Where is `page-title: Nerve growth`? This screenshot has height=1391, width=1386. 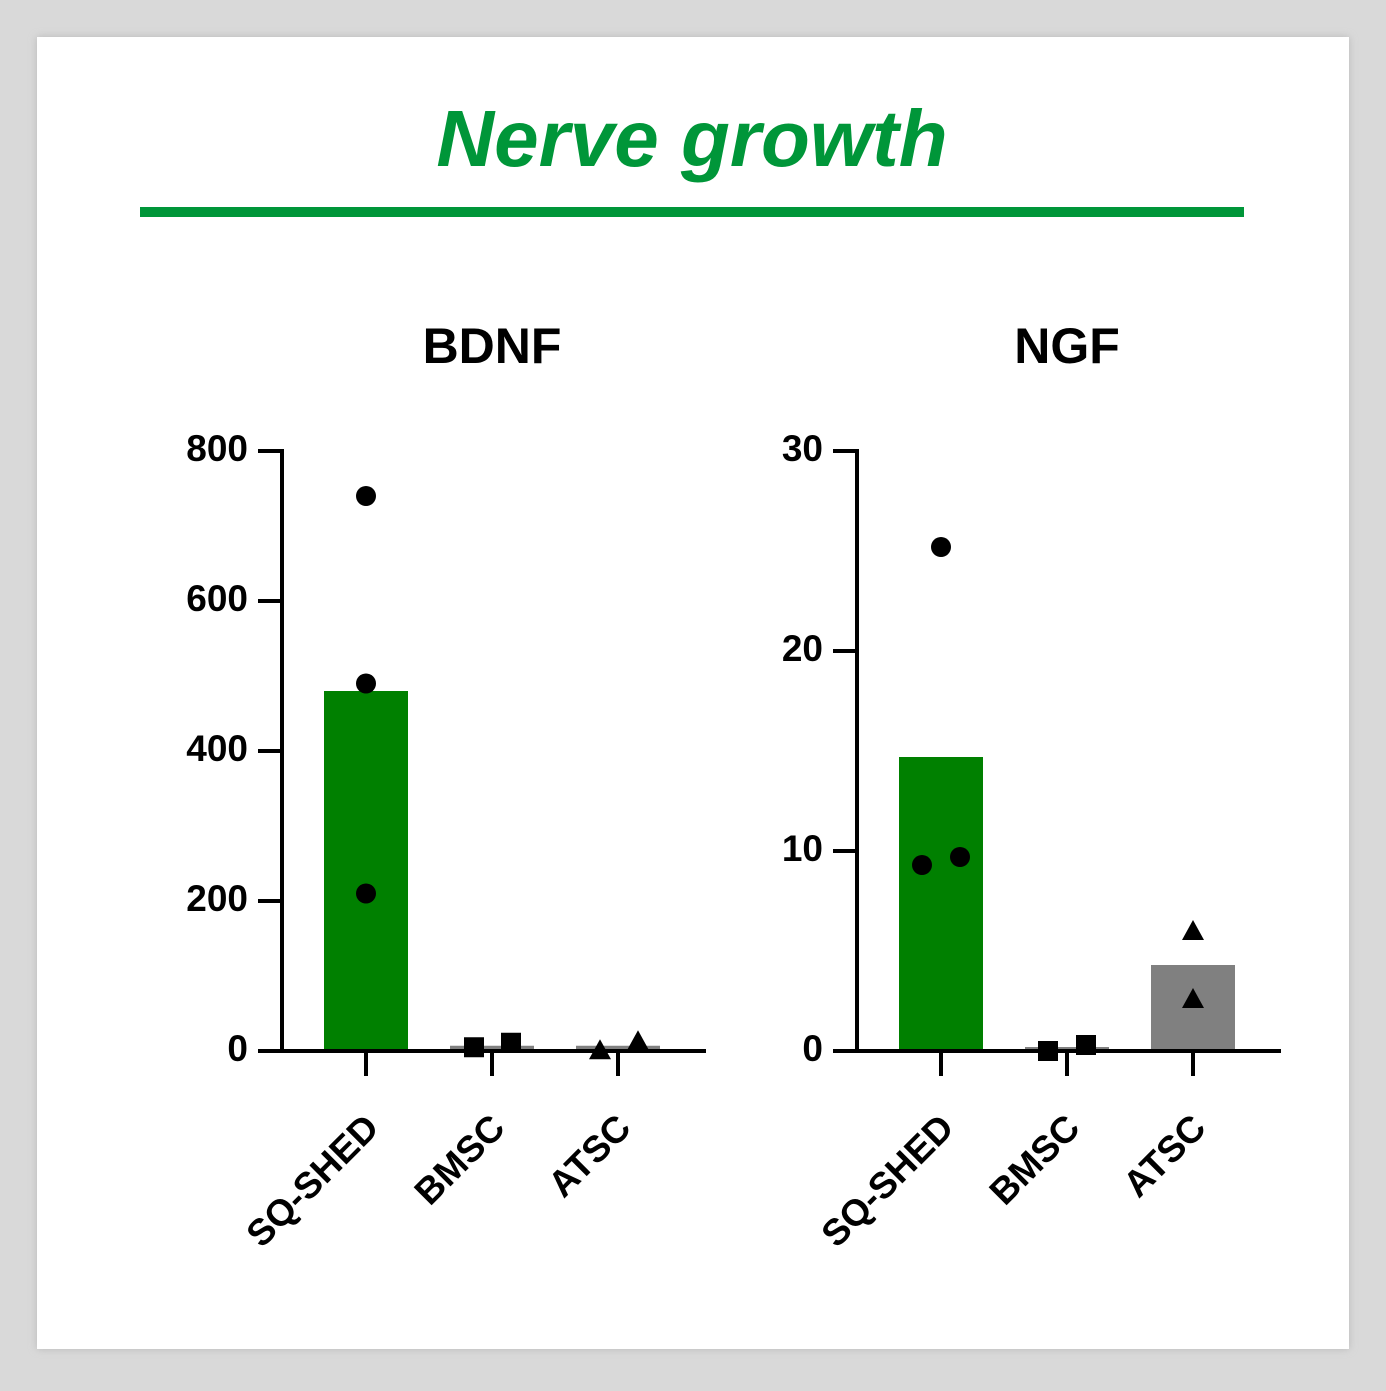 page-title: Nerve growth is located at coordinates (691, 138).